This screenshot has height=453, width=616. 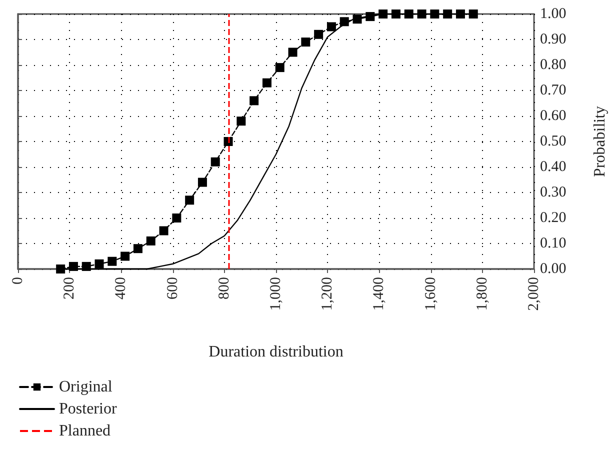 What do you see at coordinates (172, 288) in the screenshot?
I see `x-tick-label: 600` at bounding box center [172, 288].